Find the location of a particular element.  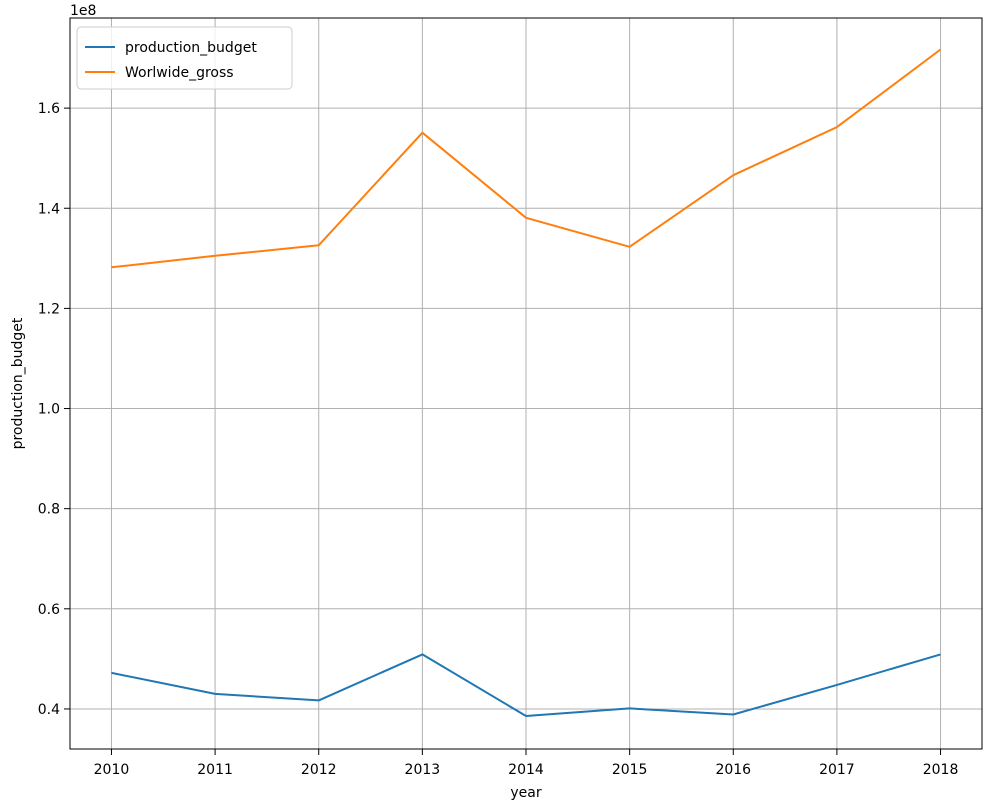

x-tick-label: 2013 is located at coordinates (423, 770).